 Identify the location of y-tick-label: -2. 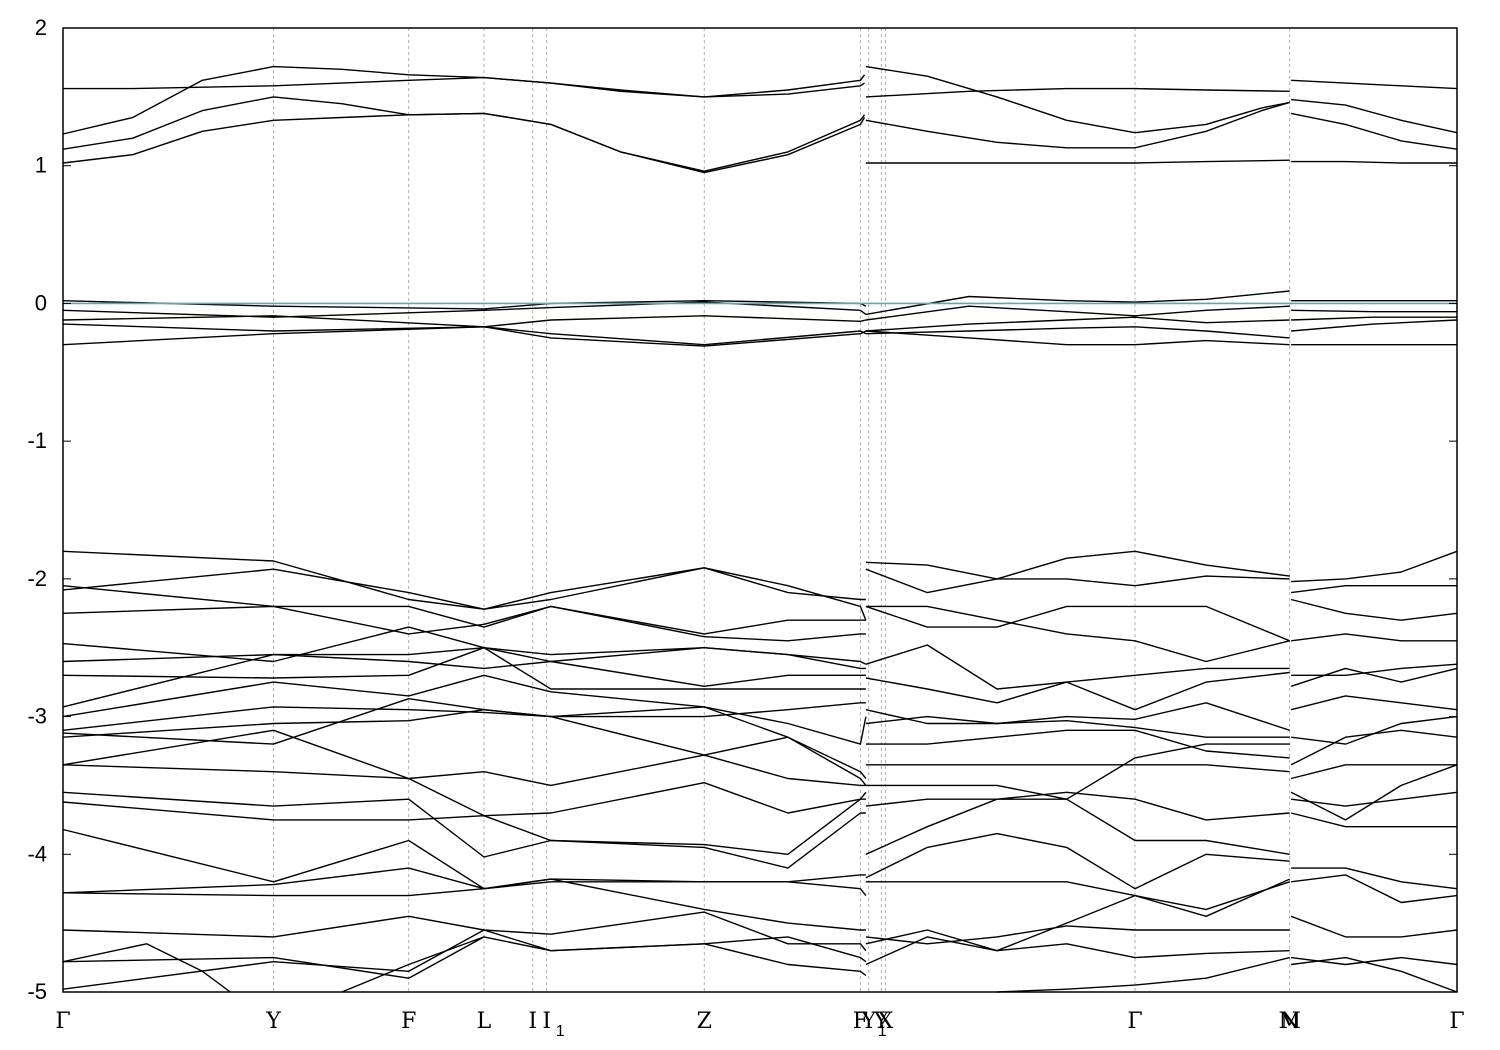
(37, 578).